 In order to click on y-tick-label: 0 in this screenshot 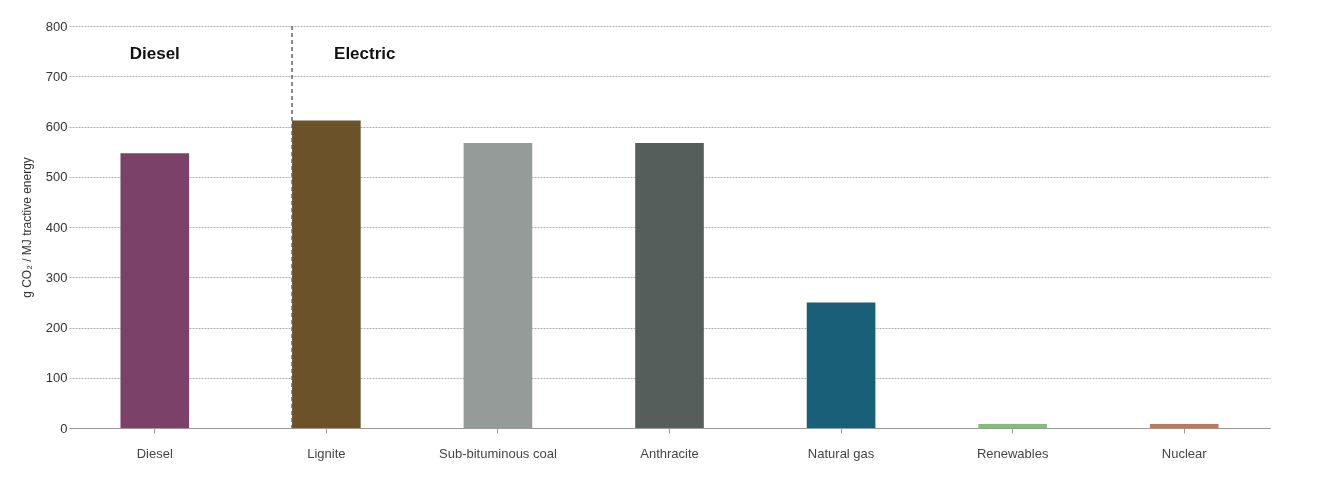, I will do `click(64, 428)`.